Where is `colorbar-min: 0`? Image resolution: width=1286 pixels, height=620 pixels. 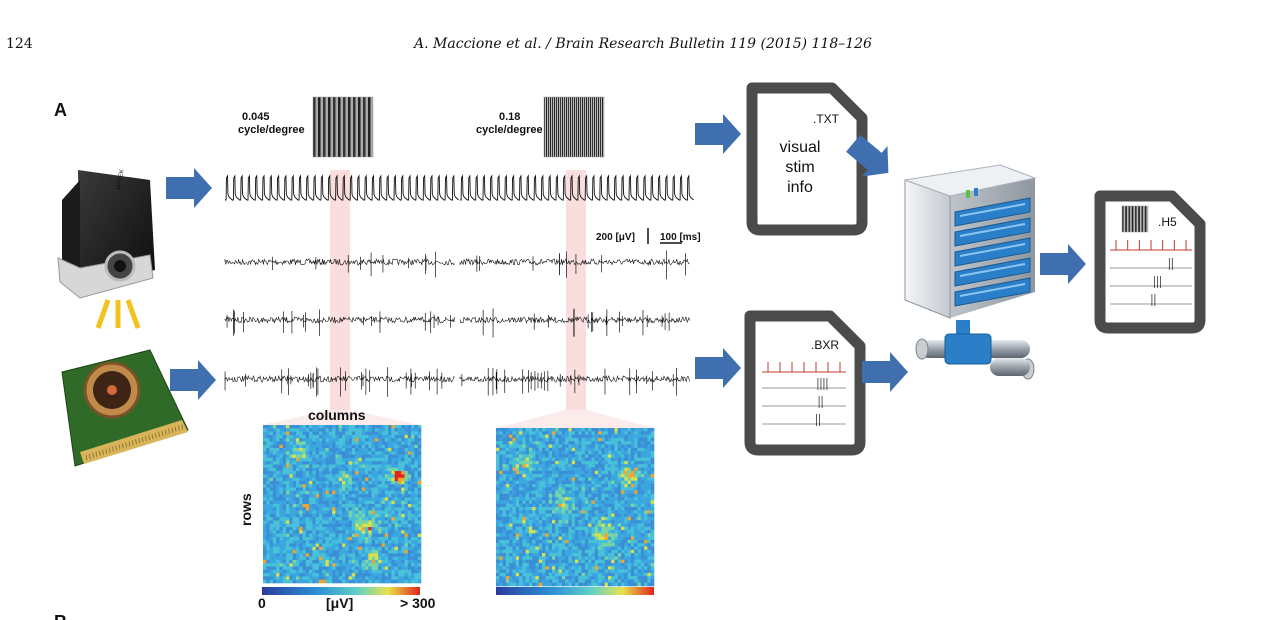 colorbar-min: 0 is located at coordinates (262, 603).